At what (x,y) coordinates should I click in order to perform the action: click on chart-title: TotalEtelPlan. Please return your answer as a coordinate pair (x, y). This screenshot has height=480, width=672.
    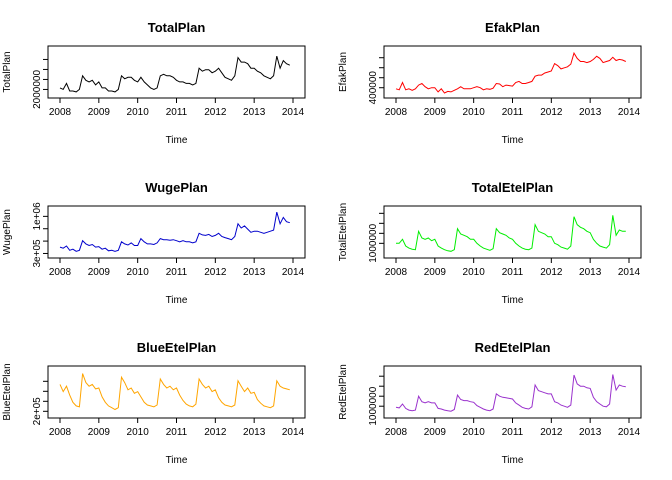
    Looking at the image, I should click on (512, 187).